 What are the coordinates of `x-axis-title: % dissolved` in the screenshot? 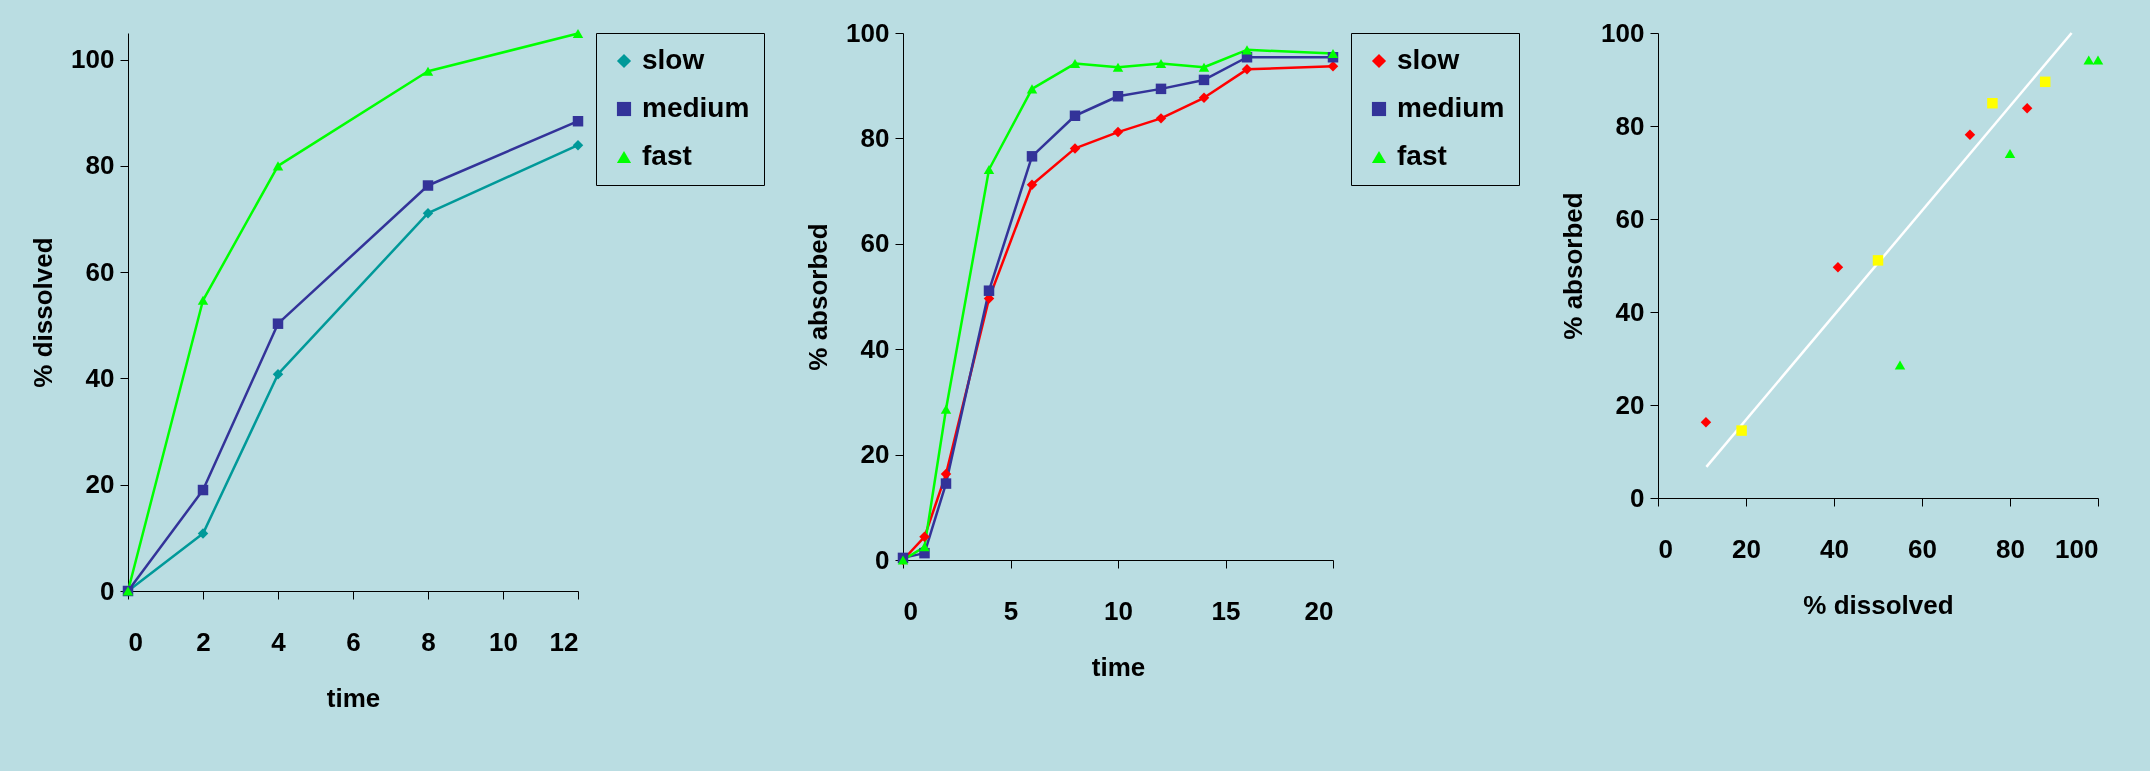 It's located at (1878, 604).